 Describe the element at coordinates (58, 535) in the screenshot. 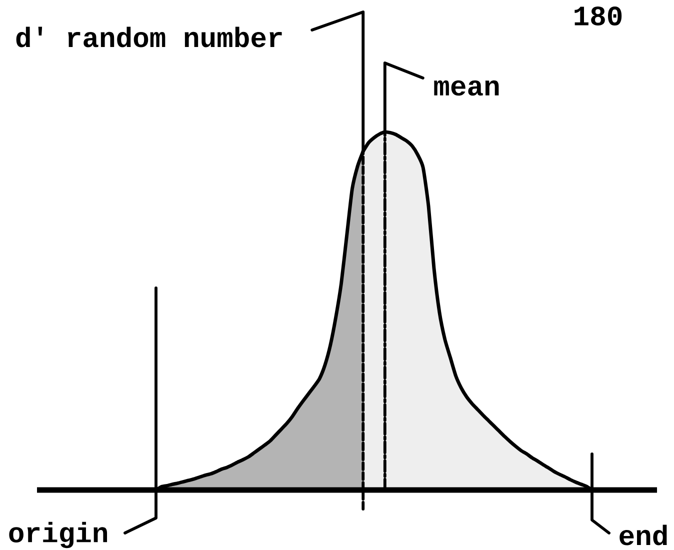

I see `text: origin` at that location.